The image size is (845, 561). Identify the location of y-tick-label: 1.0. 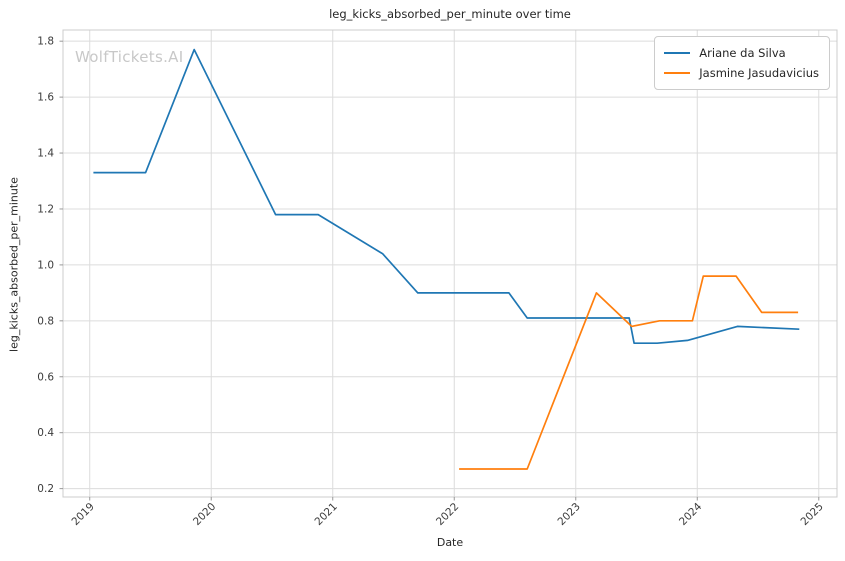
(45, 265).